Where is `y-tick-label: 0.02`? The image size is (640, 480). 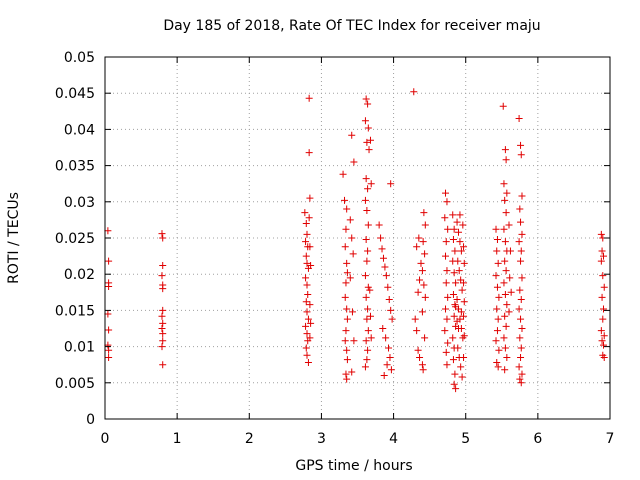
y-tick-label: 0.02 is located at coordinates (79, 275).